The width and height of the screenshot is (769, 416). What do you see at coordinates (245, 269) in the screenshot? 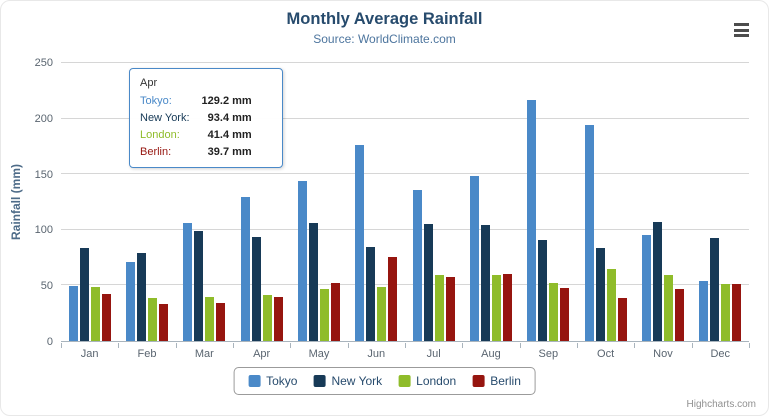
I see `bar-tokyo-apr` at bounding box center [245, 269].